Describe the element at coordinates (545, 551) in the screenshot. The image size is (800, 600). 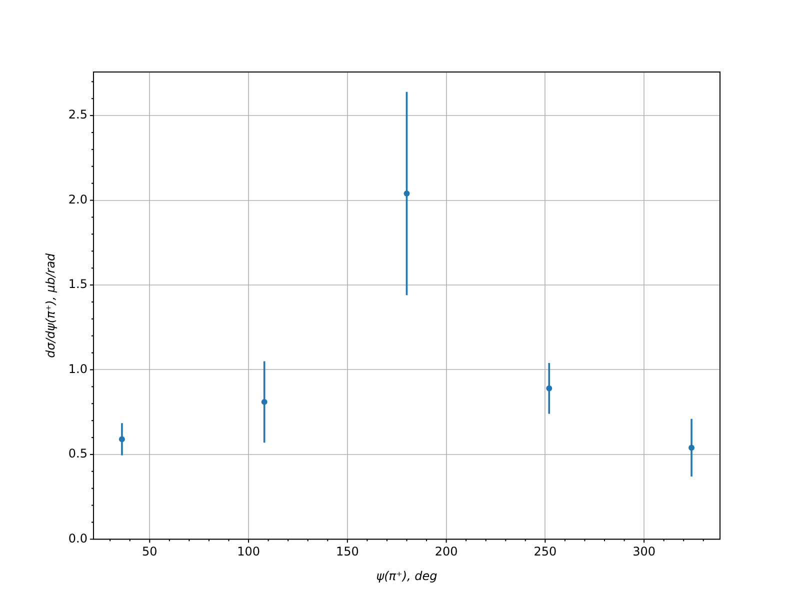
I see `x-tick-label: 250` at that location.